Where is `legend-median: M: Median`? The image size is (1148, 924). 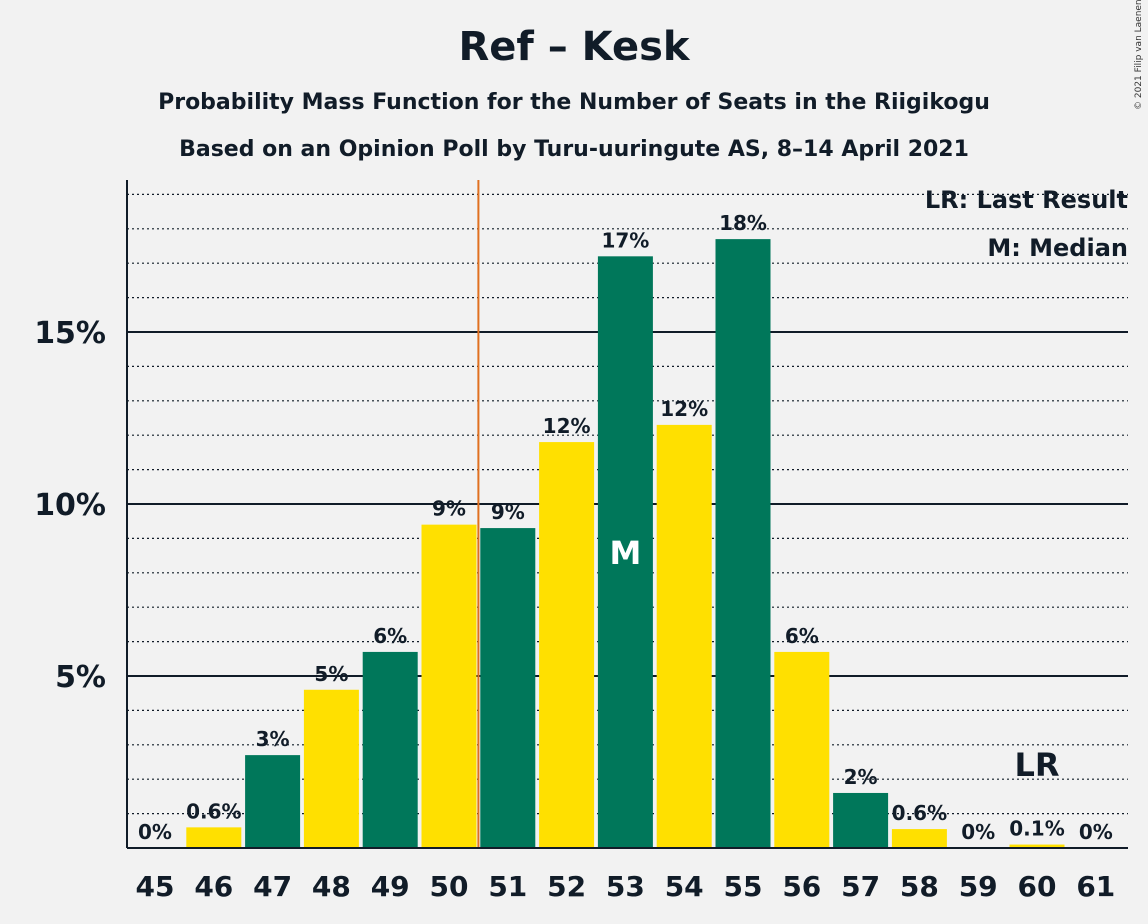 legend-median: M: Median is located at coordinates (1057, 248).